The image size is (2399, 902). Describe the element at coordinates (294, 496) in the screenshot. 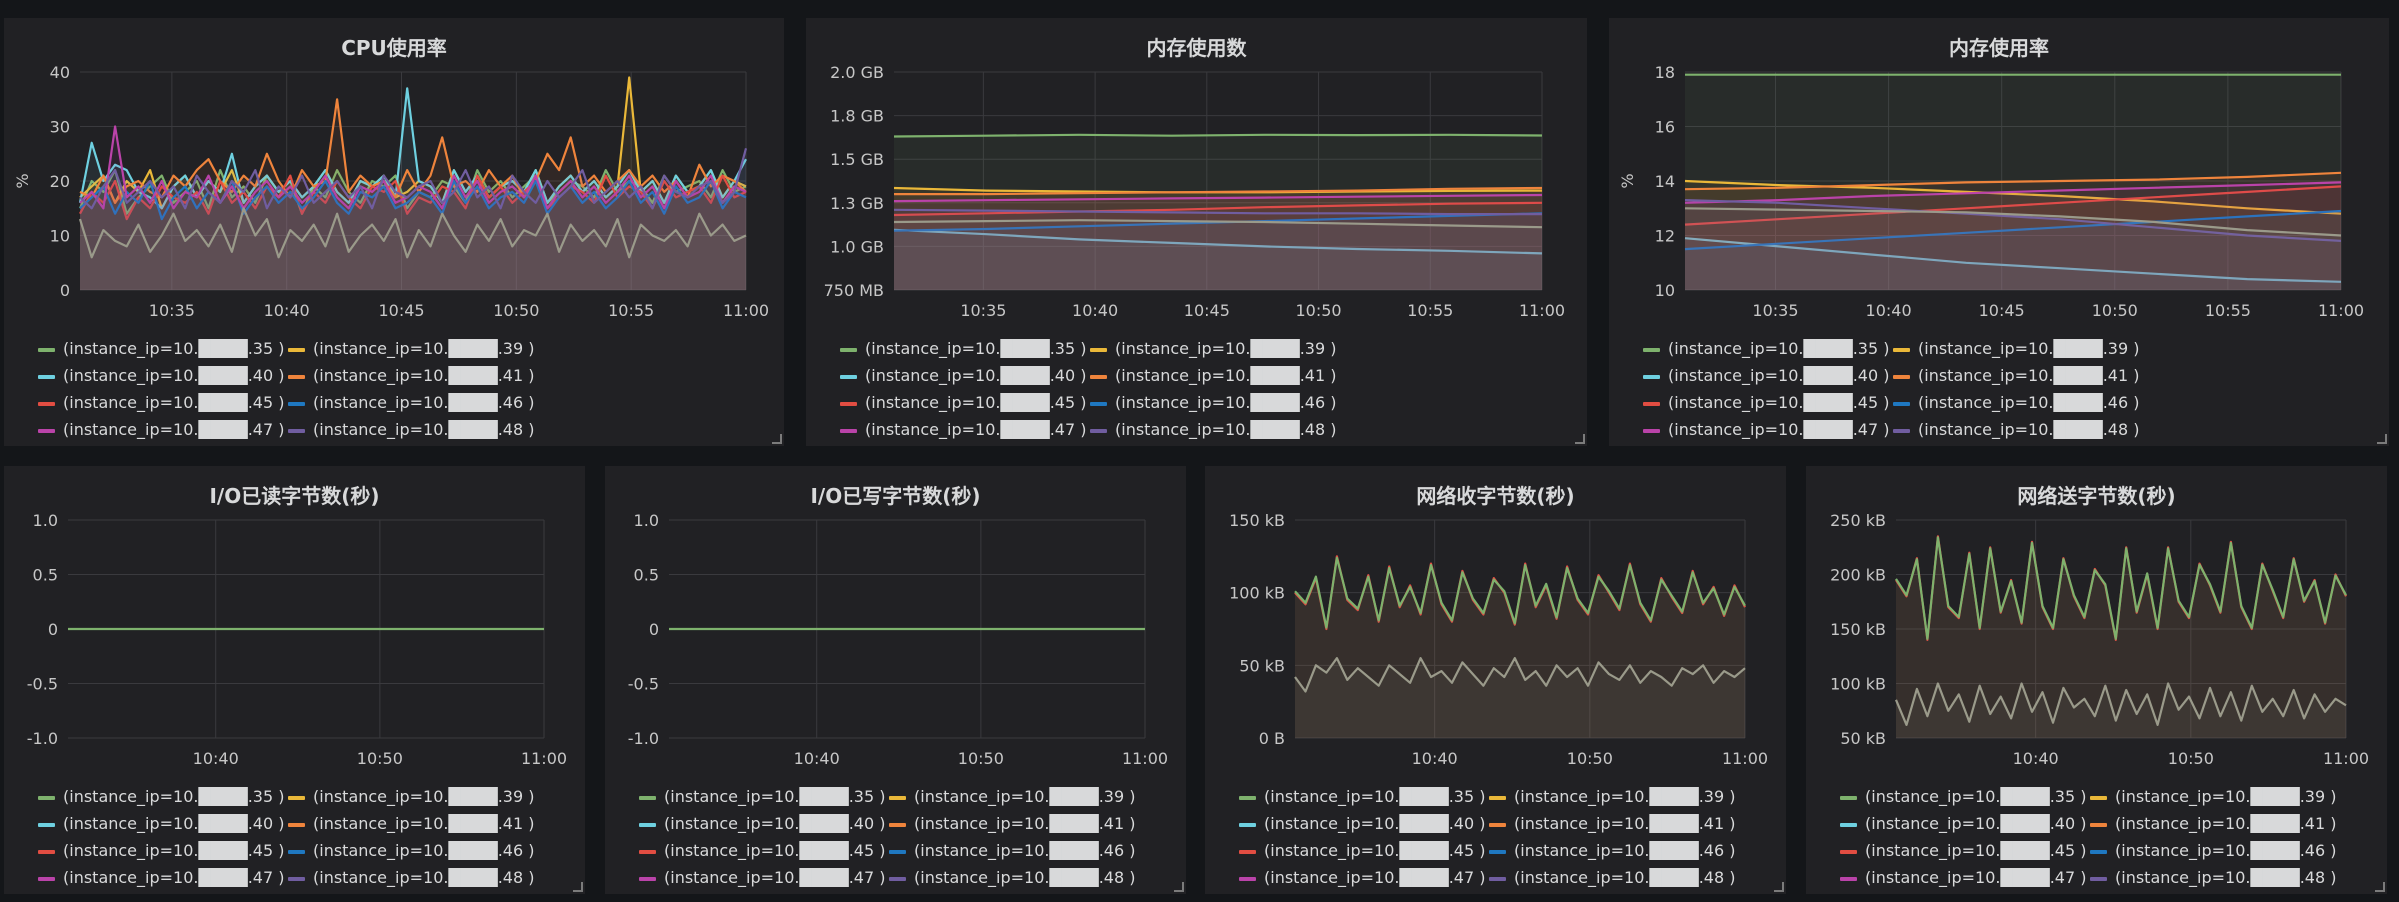

I see `panel-title: I/O已读字节数(秒)` at that location.